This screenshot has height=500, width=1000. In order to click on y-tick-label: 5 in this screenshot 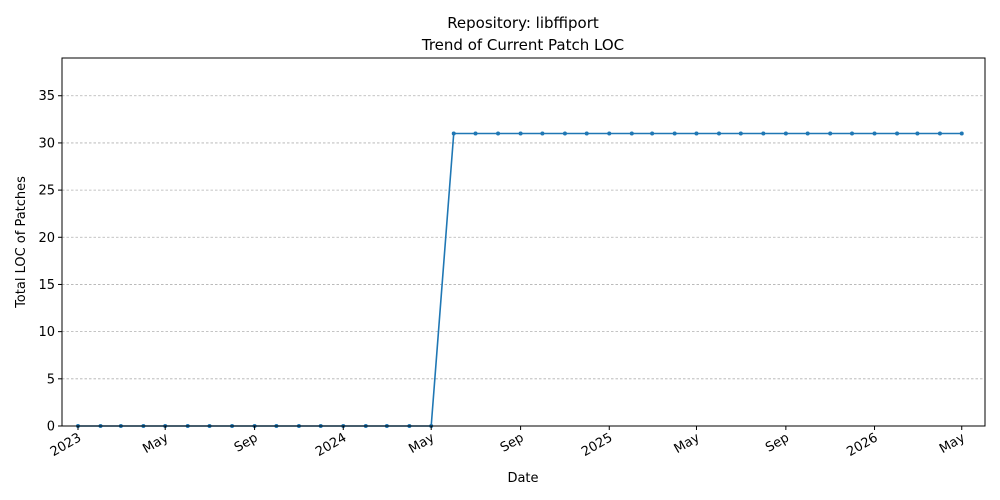, I will do `click(51, 379)`.